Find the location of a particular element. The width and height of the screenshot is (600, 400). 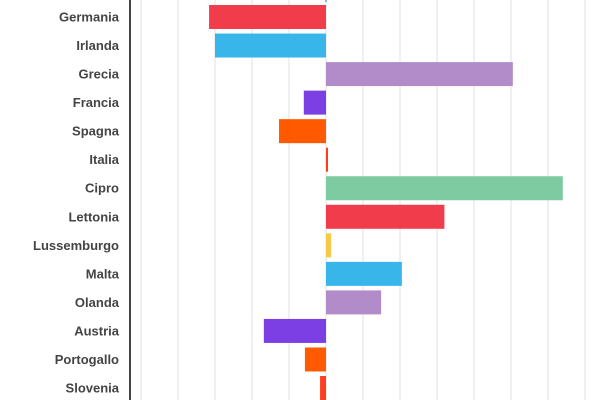

category-label: Lussemburgo is located at coordinates (76, 245).